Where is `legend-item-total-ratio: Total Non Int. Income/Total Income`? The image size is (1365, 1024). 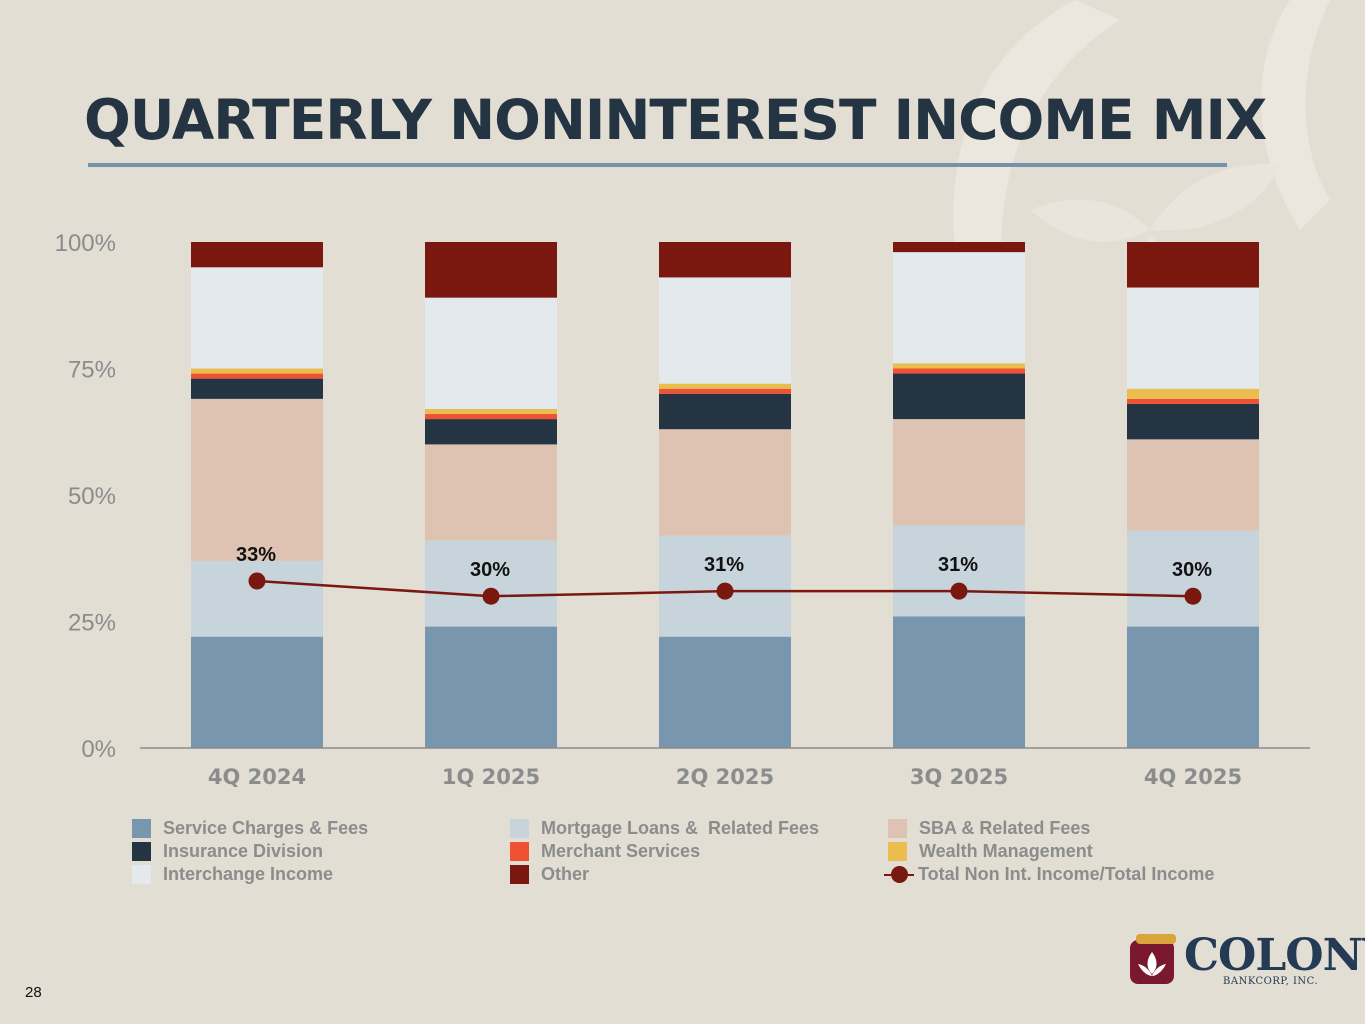 legend-item-total-ratio: Total Non Int. Income/Total Income is located at coordinates (1049, 874).